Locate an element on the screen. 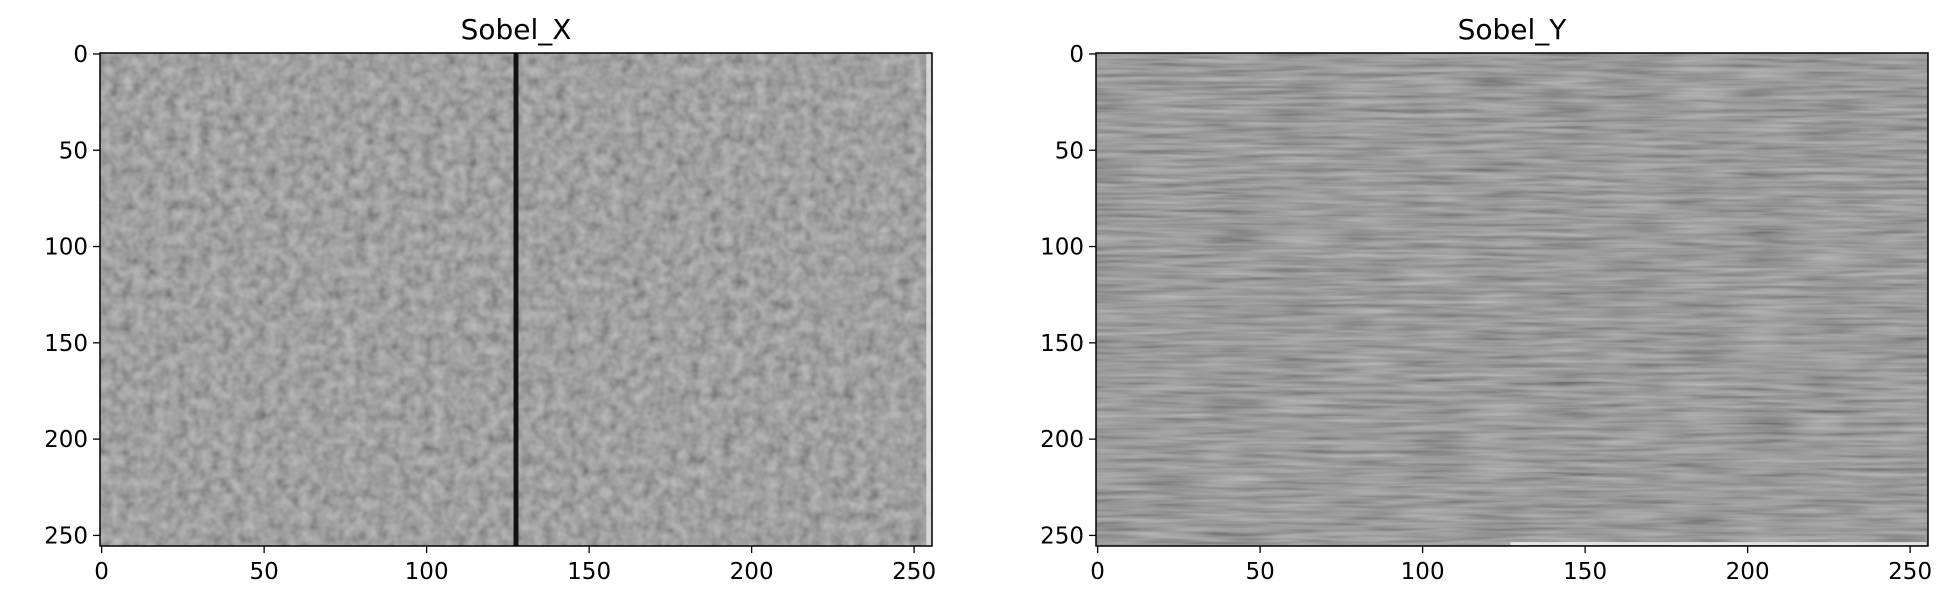  panel-title: Sobel_Y is located at coordinates (1513, 29).